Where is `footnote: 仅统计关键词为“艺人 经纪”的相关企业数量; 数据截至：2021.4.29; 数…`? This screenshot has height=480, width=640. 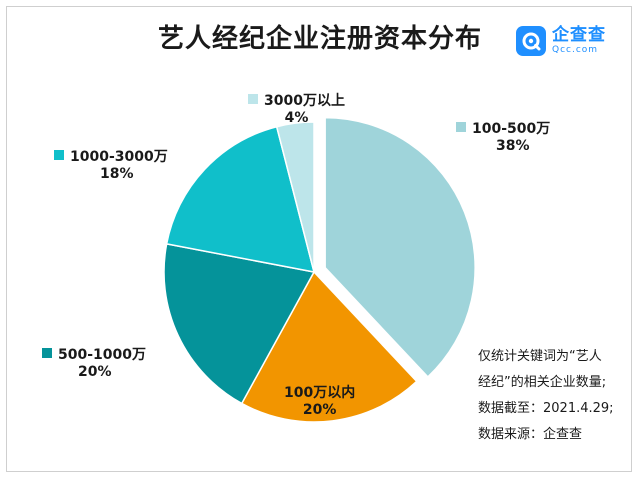 footnote: 仅统计关键词为“艺人 经纪”的相关企业数量; 数据截至：2021.4.29; 数… is located at coordinates (553, 396).